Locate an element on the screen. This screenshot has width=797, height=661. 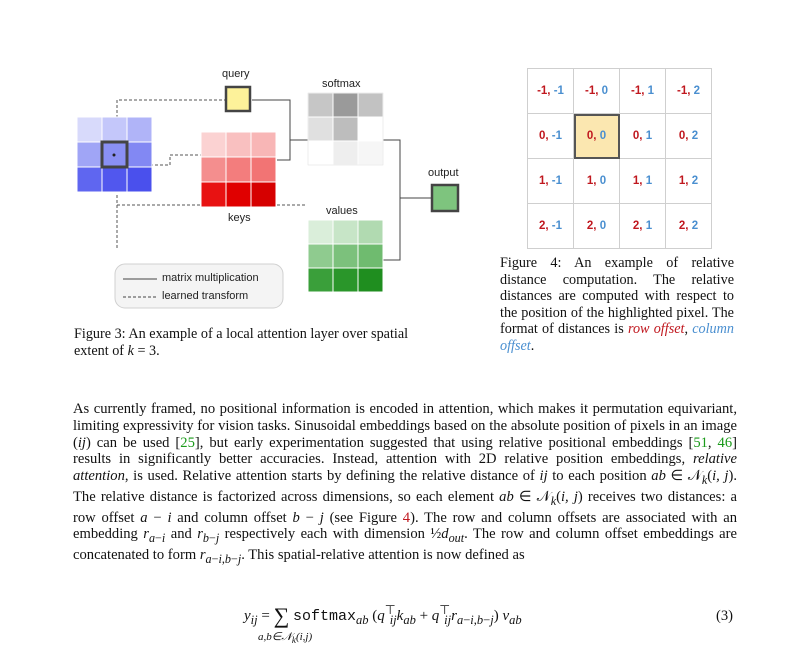
grid-cell: -1, 2 is located at coordinates (688, 91).